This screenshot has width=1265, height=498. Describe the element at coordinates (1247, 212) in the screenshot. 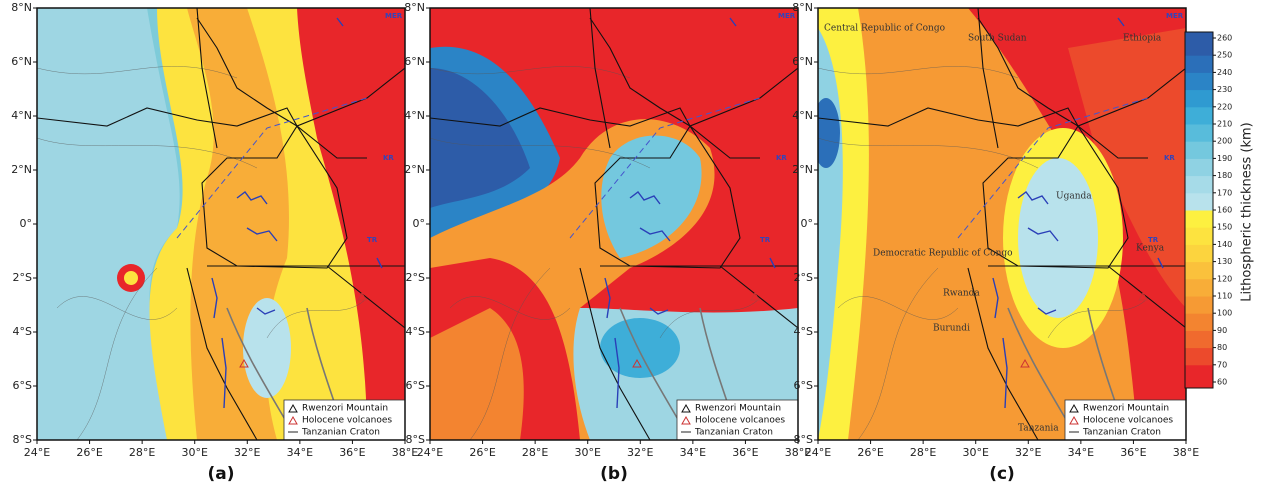

I see `colorbar-label: Lithospheric thickness (km)` at that location.